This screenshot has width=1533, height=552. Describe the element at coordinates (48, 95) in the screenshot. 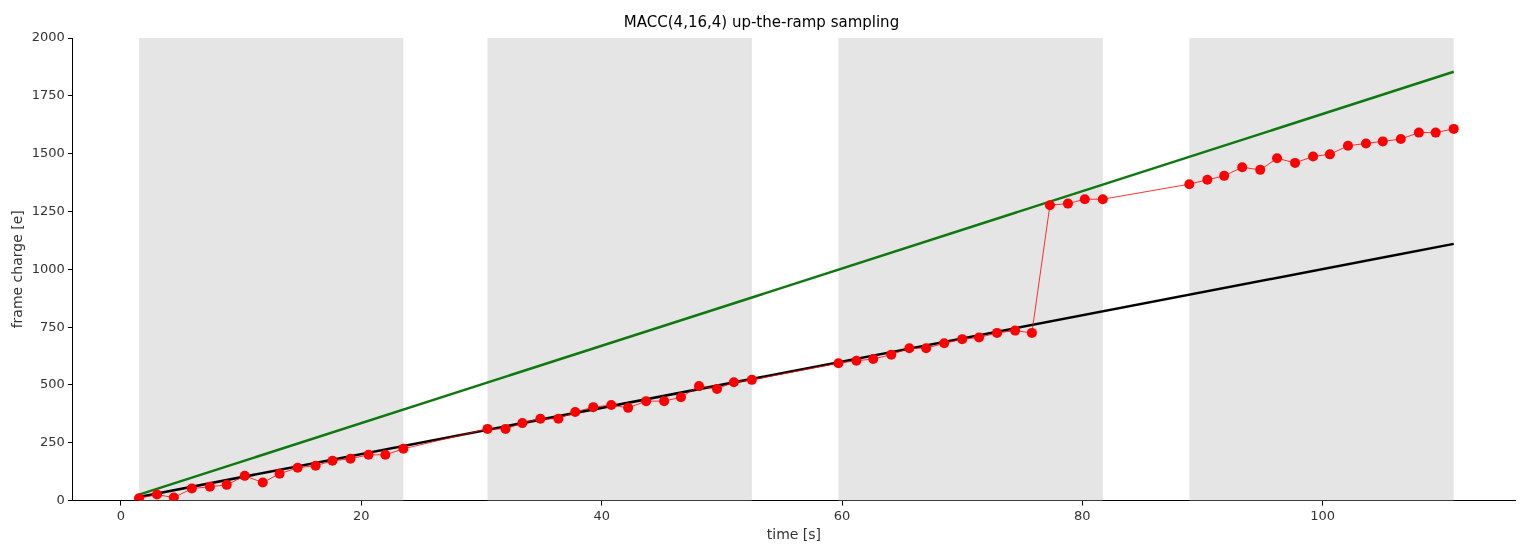

I see `y-tick-label: 1750` at that location.